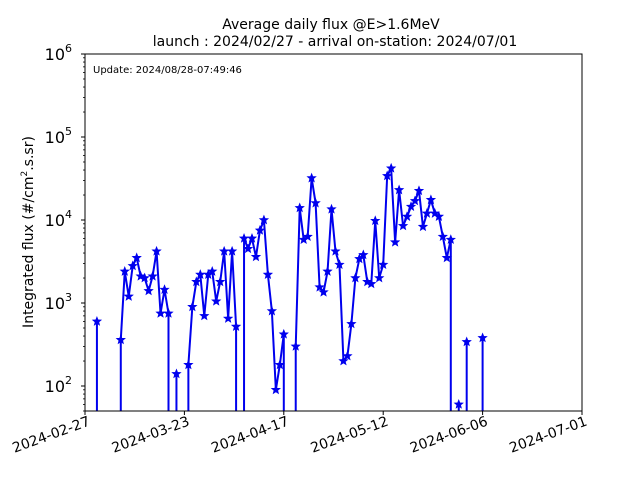 This screenshot has height=480, width=640. What do you see at coordinates (68, 297) in the screenshot?
I see `y-tick-exp: 3` at bounding box center [68, 297].